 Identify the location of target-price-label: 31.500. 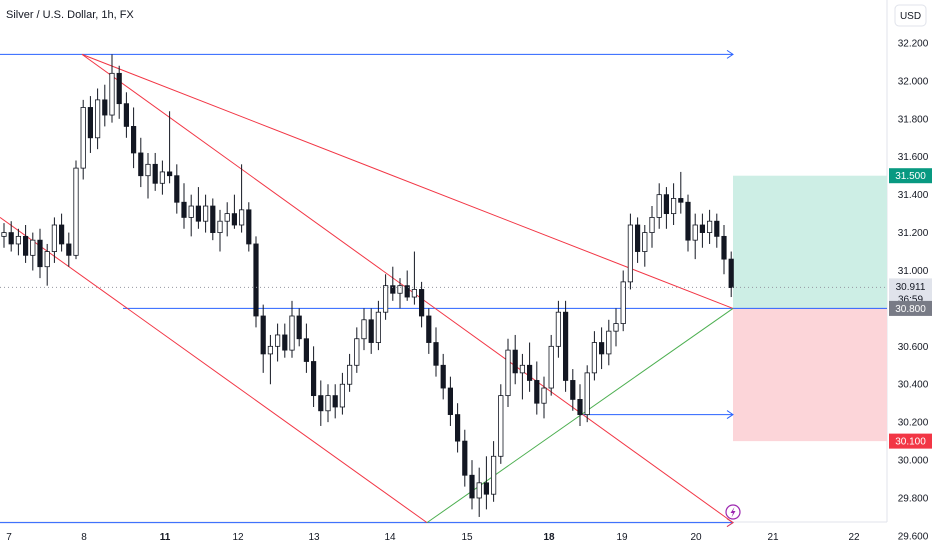
(910, 176).